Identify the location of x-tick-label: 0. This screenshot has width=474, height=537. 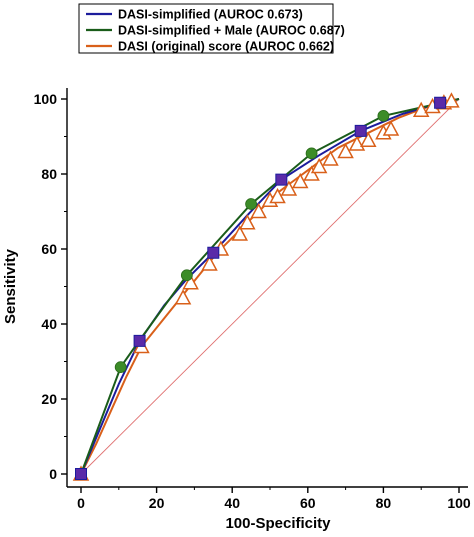
(81, 503).